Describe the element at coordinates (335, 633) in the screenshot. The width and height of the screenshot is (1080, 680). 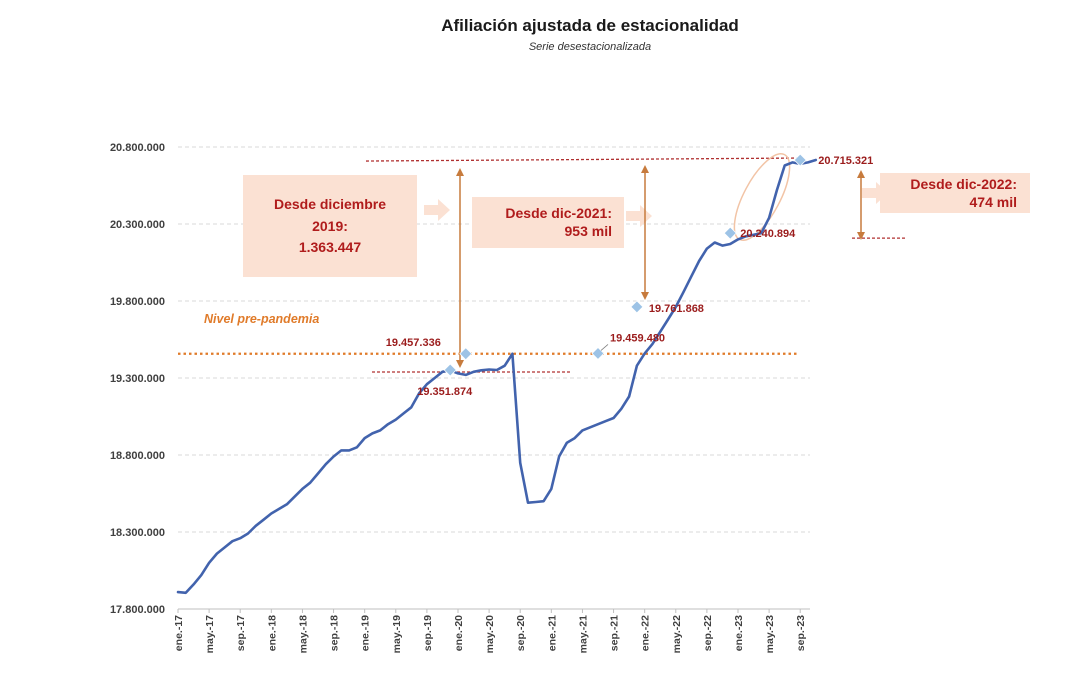
I see `x-tick-label: sep.-18` at that location.